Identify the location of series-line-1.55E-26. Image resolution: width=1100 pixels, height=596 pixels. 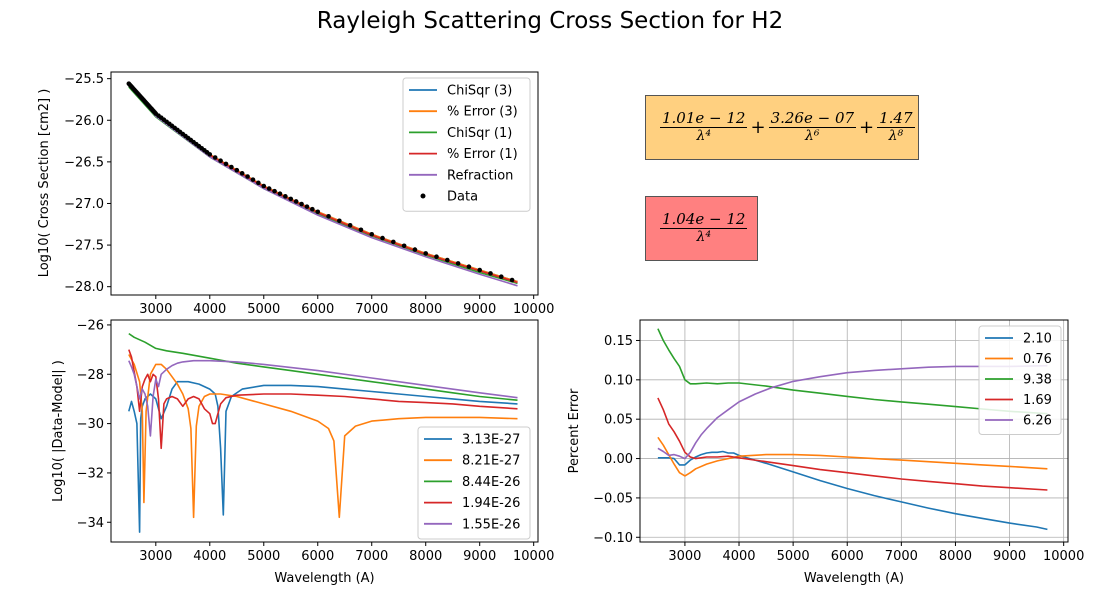
(323, 398).